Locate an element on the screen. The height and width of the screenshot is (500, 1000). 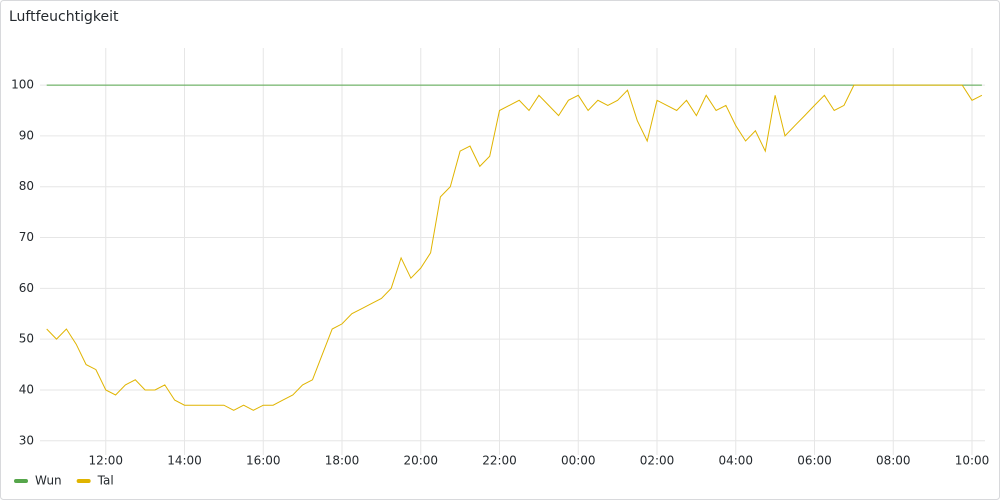
panel-title: Luftfeuchtigkeit is located at coordinates (64, 17).